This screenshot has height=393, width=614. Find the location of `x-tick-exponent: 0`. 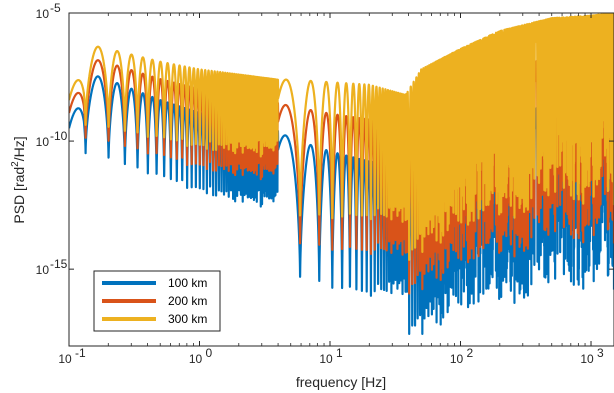

x-tick-exponent: 0 is located at coordinates (209, 353).